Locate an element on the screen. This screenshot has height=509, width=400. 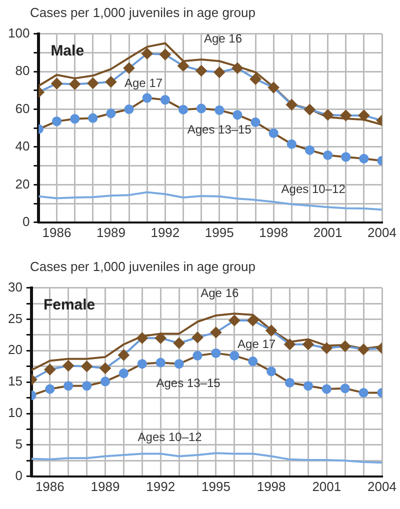
text: Female is located at coordinates (69, 305).